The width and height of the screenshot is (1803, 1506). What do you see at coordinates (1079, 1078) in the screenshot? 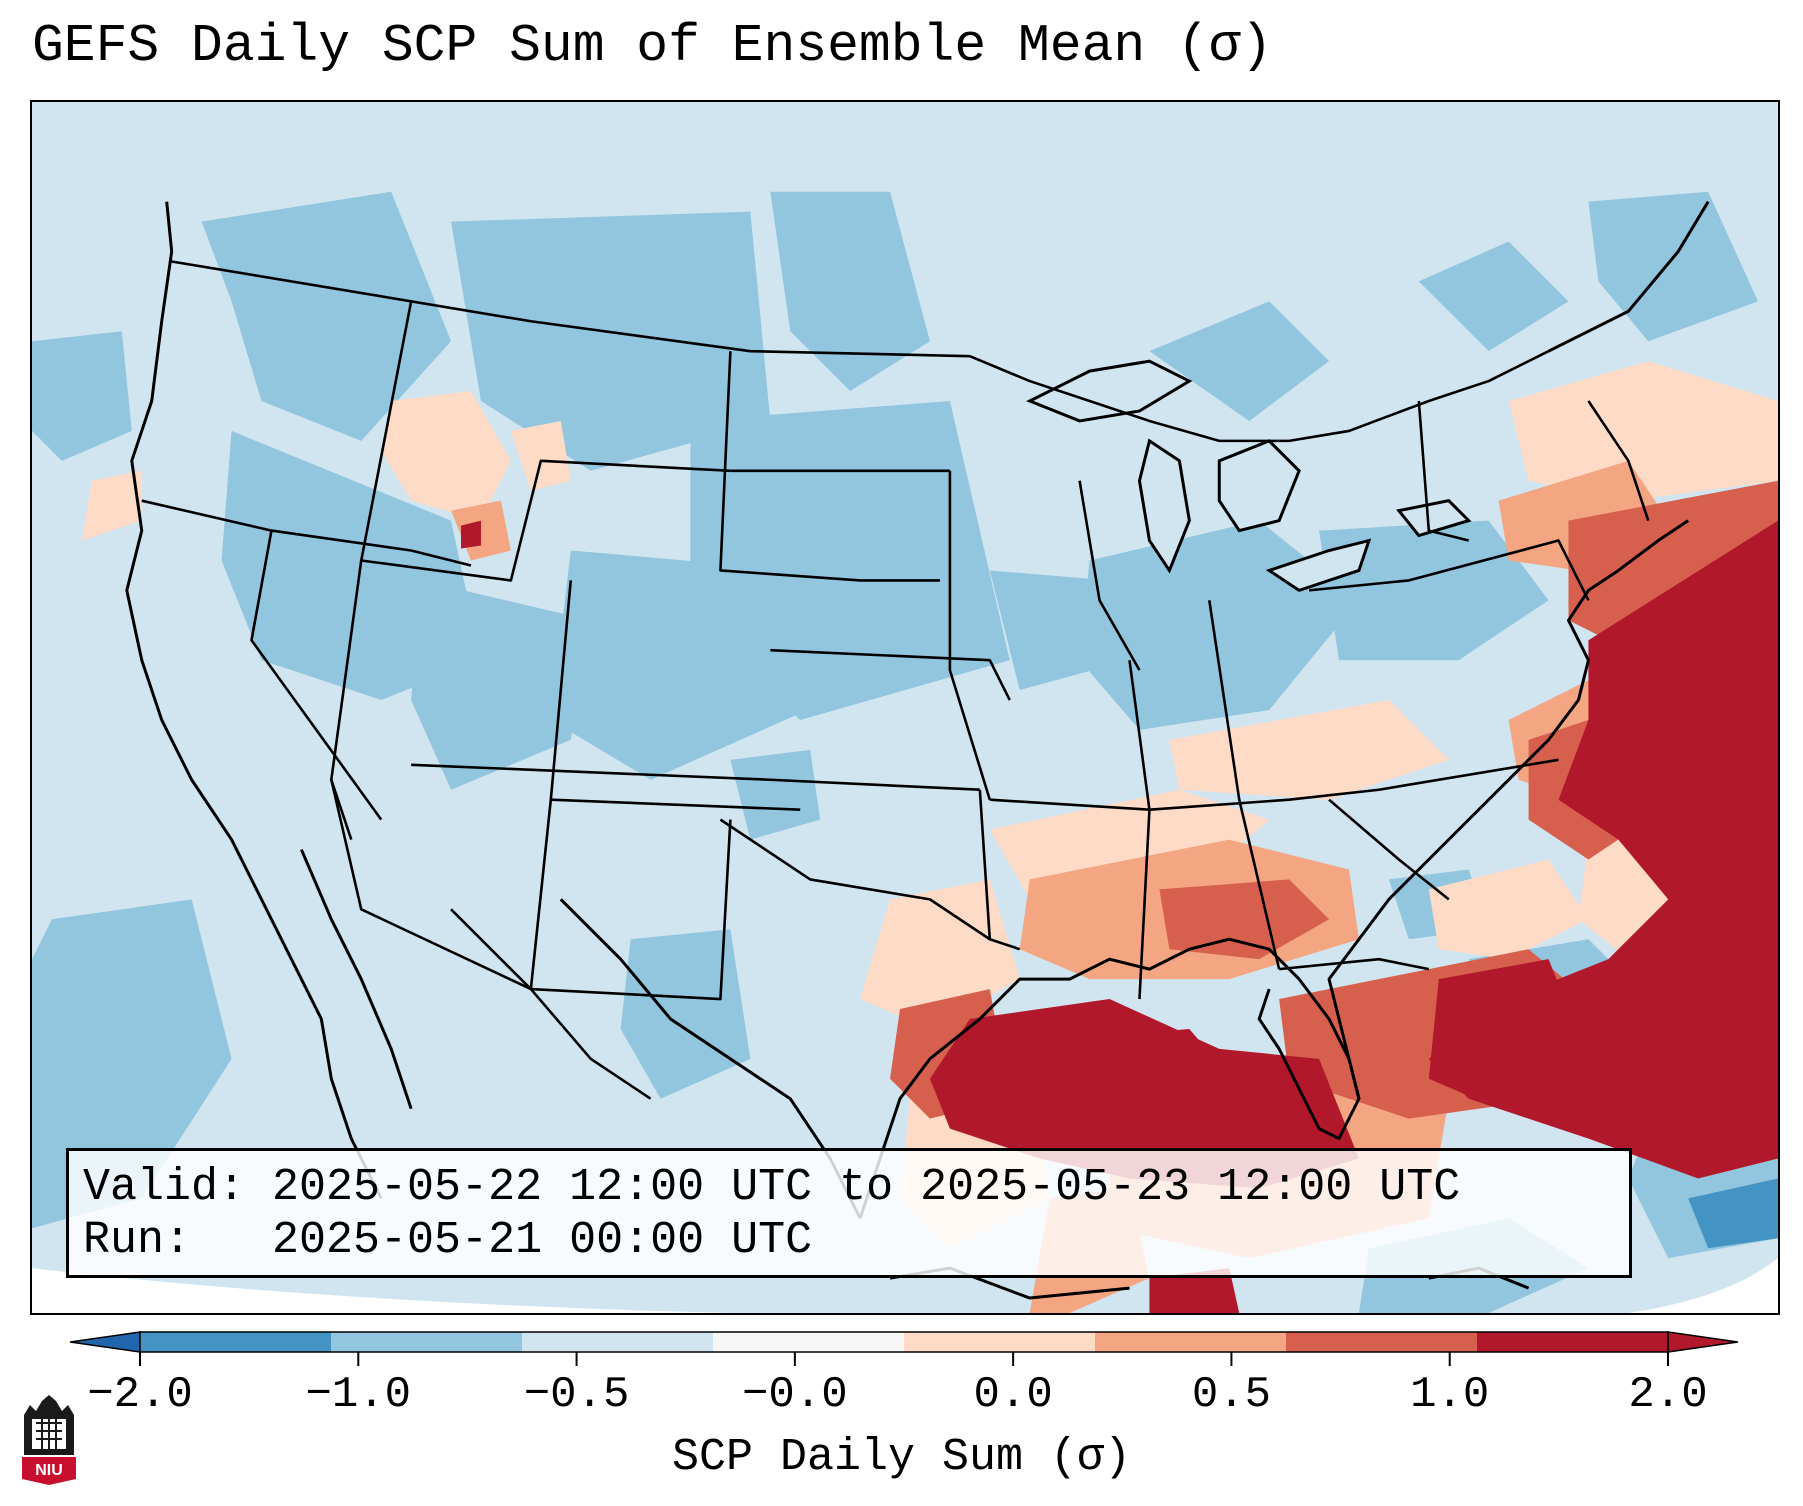
I see `gulf-coast` at bounding box center [1079, 1078].